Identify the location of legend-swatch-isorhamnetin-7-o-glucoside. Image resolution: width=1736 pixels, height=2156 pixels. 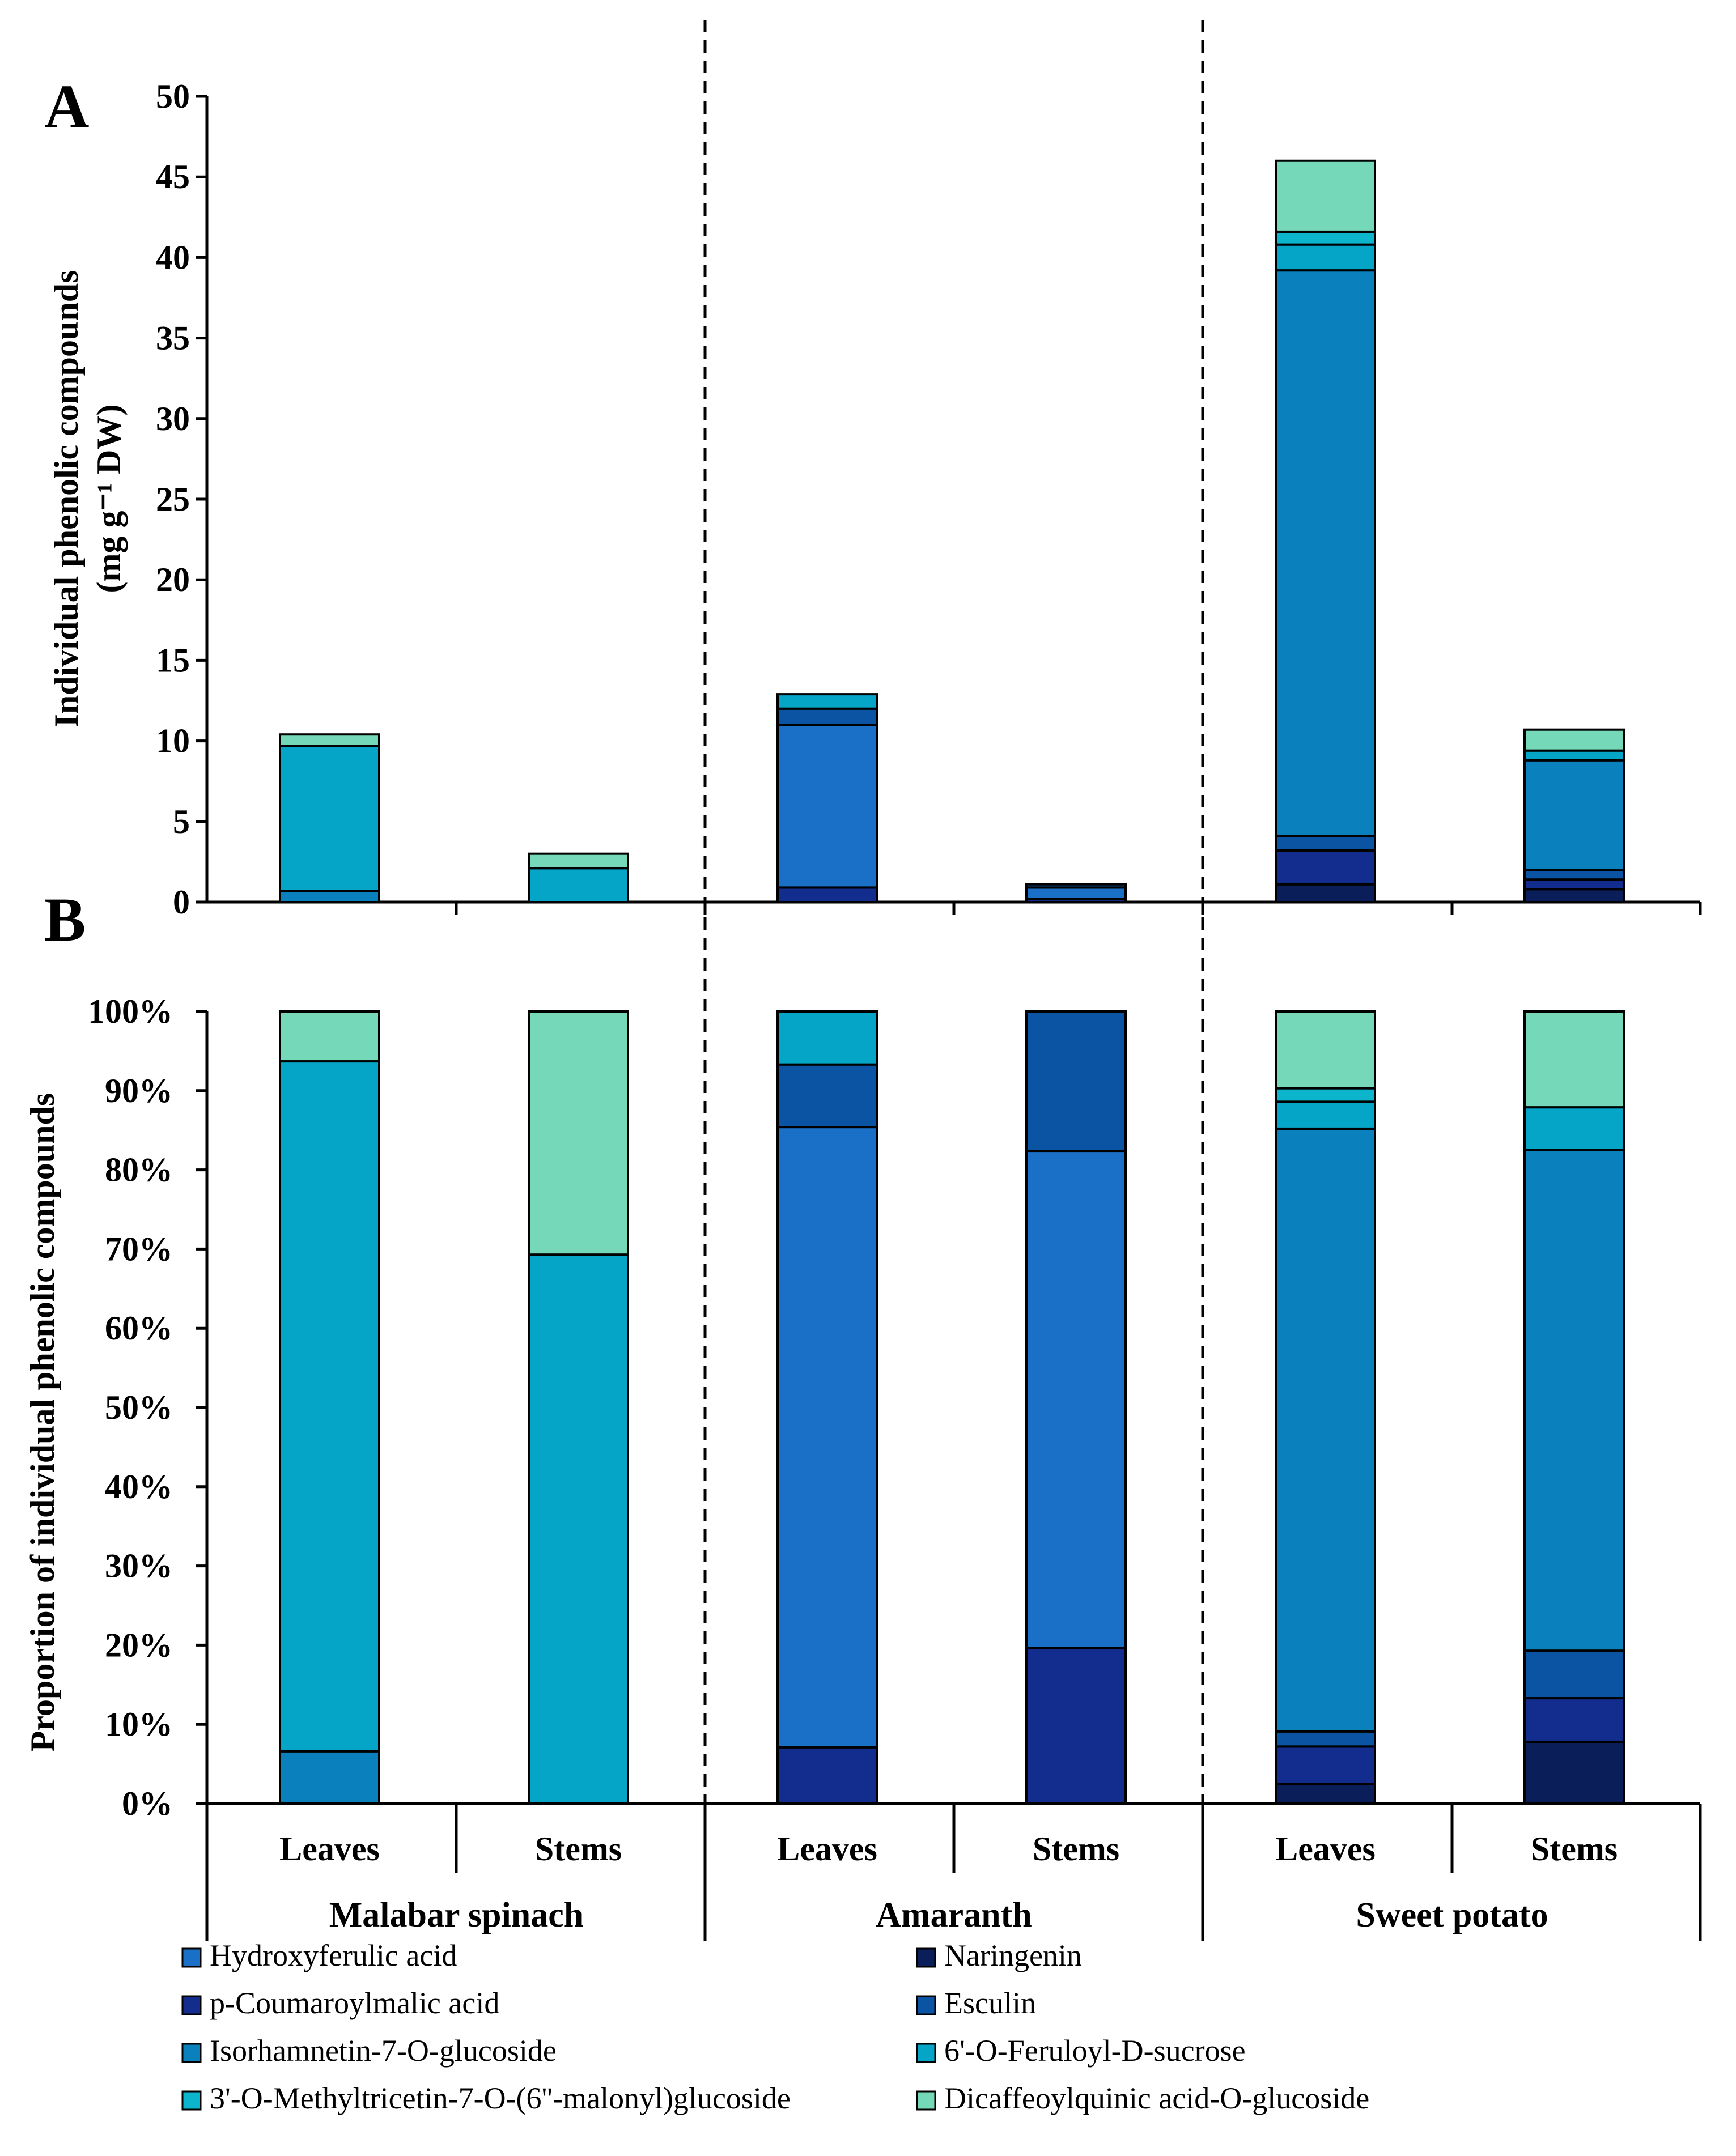
(192, 2053).